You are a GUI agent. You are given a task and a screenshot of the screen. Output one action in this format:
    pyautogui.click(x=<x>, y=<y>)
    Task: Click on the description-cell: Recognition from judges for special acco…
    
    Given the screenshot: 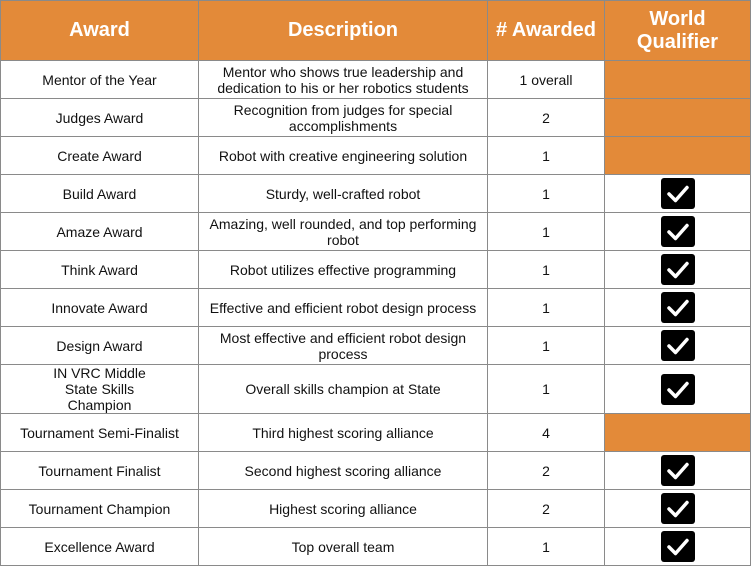 What is the action you would take?
    pyautogui.click(x=343, y=117)
    